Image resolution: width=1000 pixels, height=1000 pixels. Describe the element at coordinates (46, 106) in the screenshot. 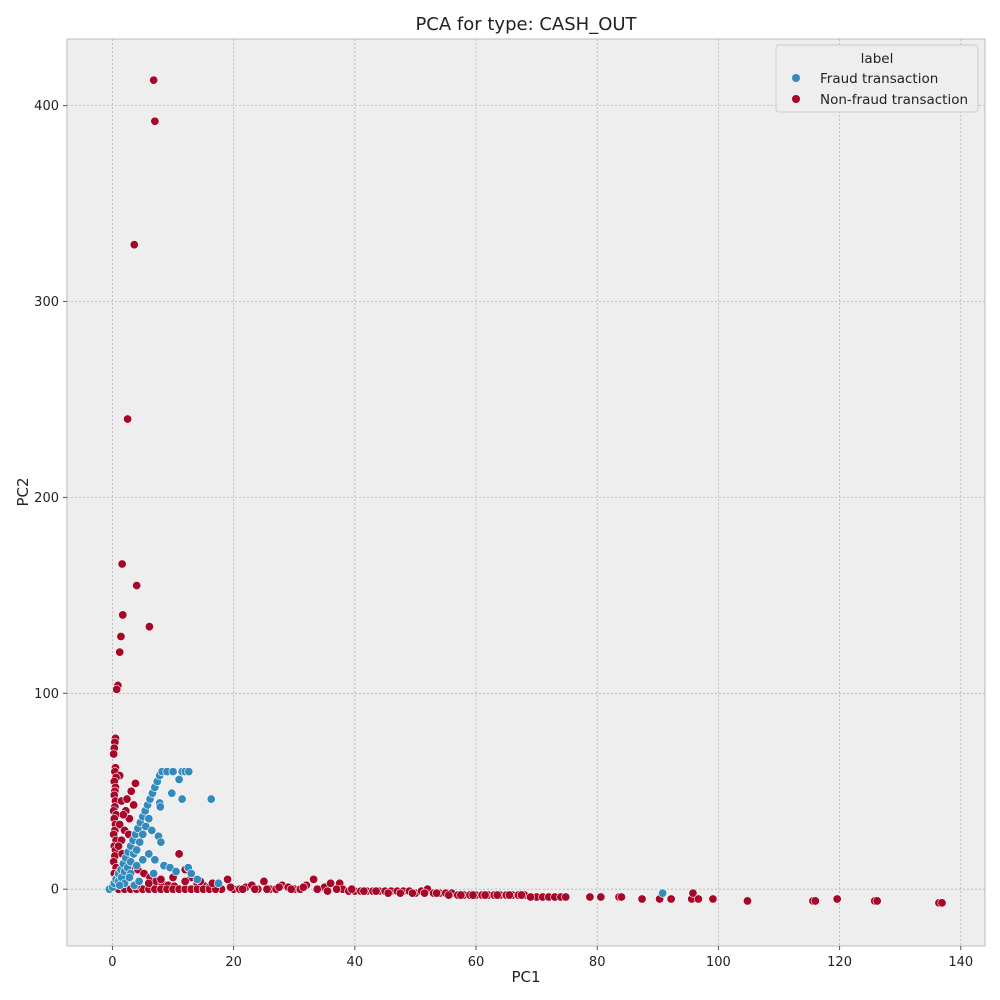

I see `y-tick-label: 400` at that location.